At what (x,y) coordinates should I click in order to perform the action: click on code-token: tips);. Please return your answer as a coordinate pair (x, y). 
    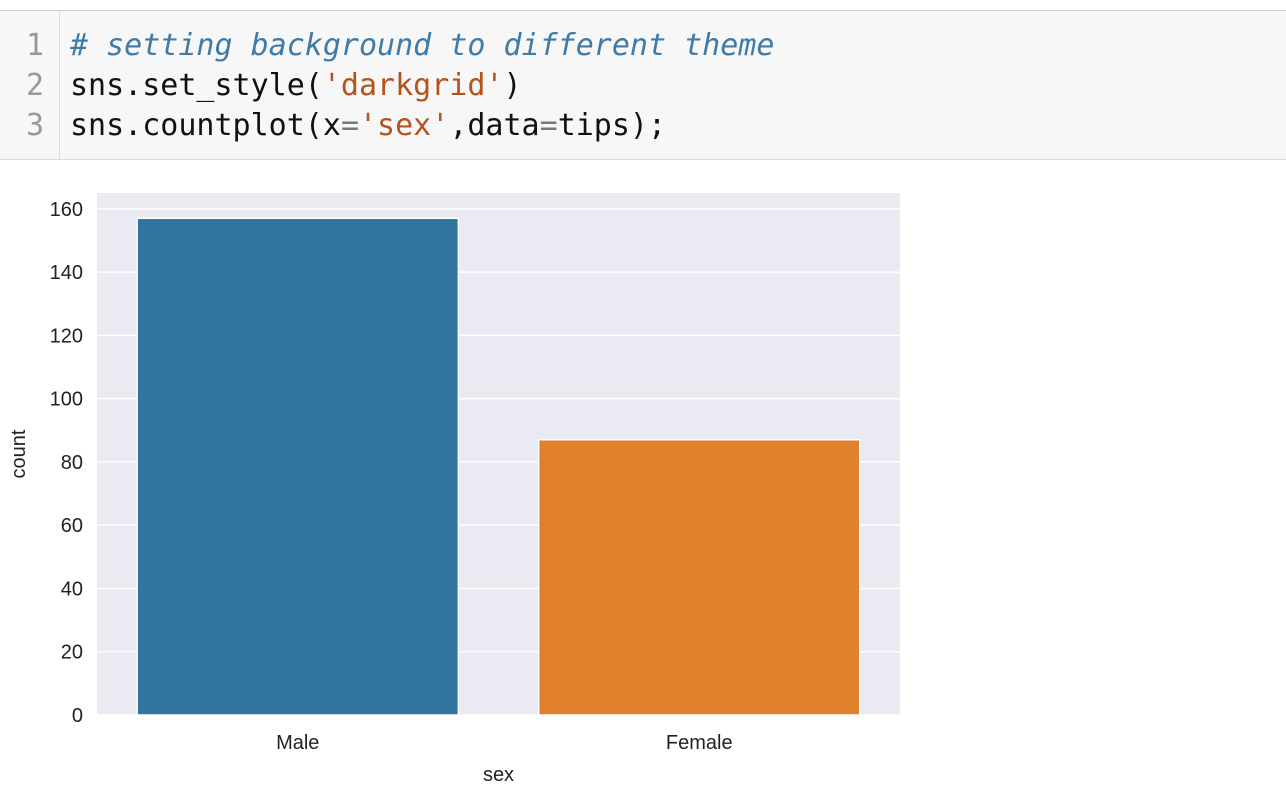
    Looking at the image, I should click on (612, 125).